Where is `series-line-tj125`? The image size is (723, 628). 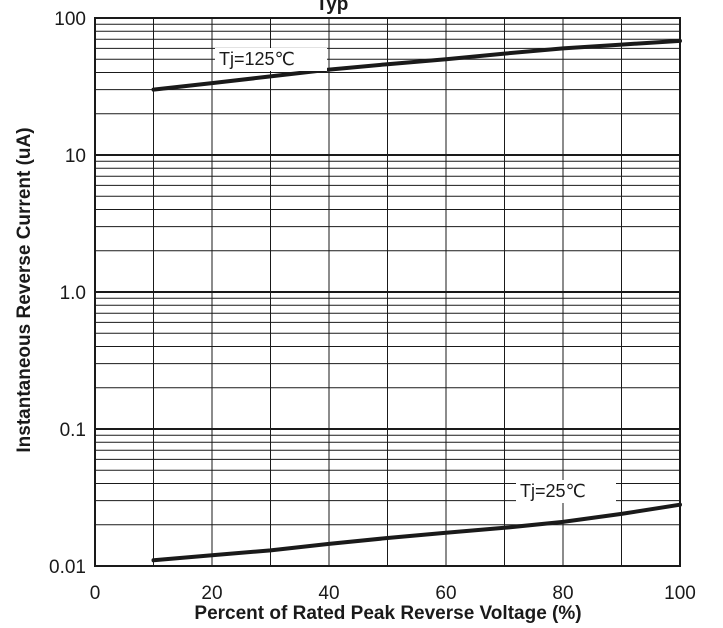 series-line-tj125 is located at coordinates (416, 65).